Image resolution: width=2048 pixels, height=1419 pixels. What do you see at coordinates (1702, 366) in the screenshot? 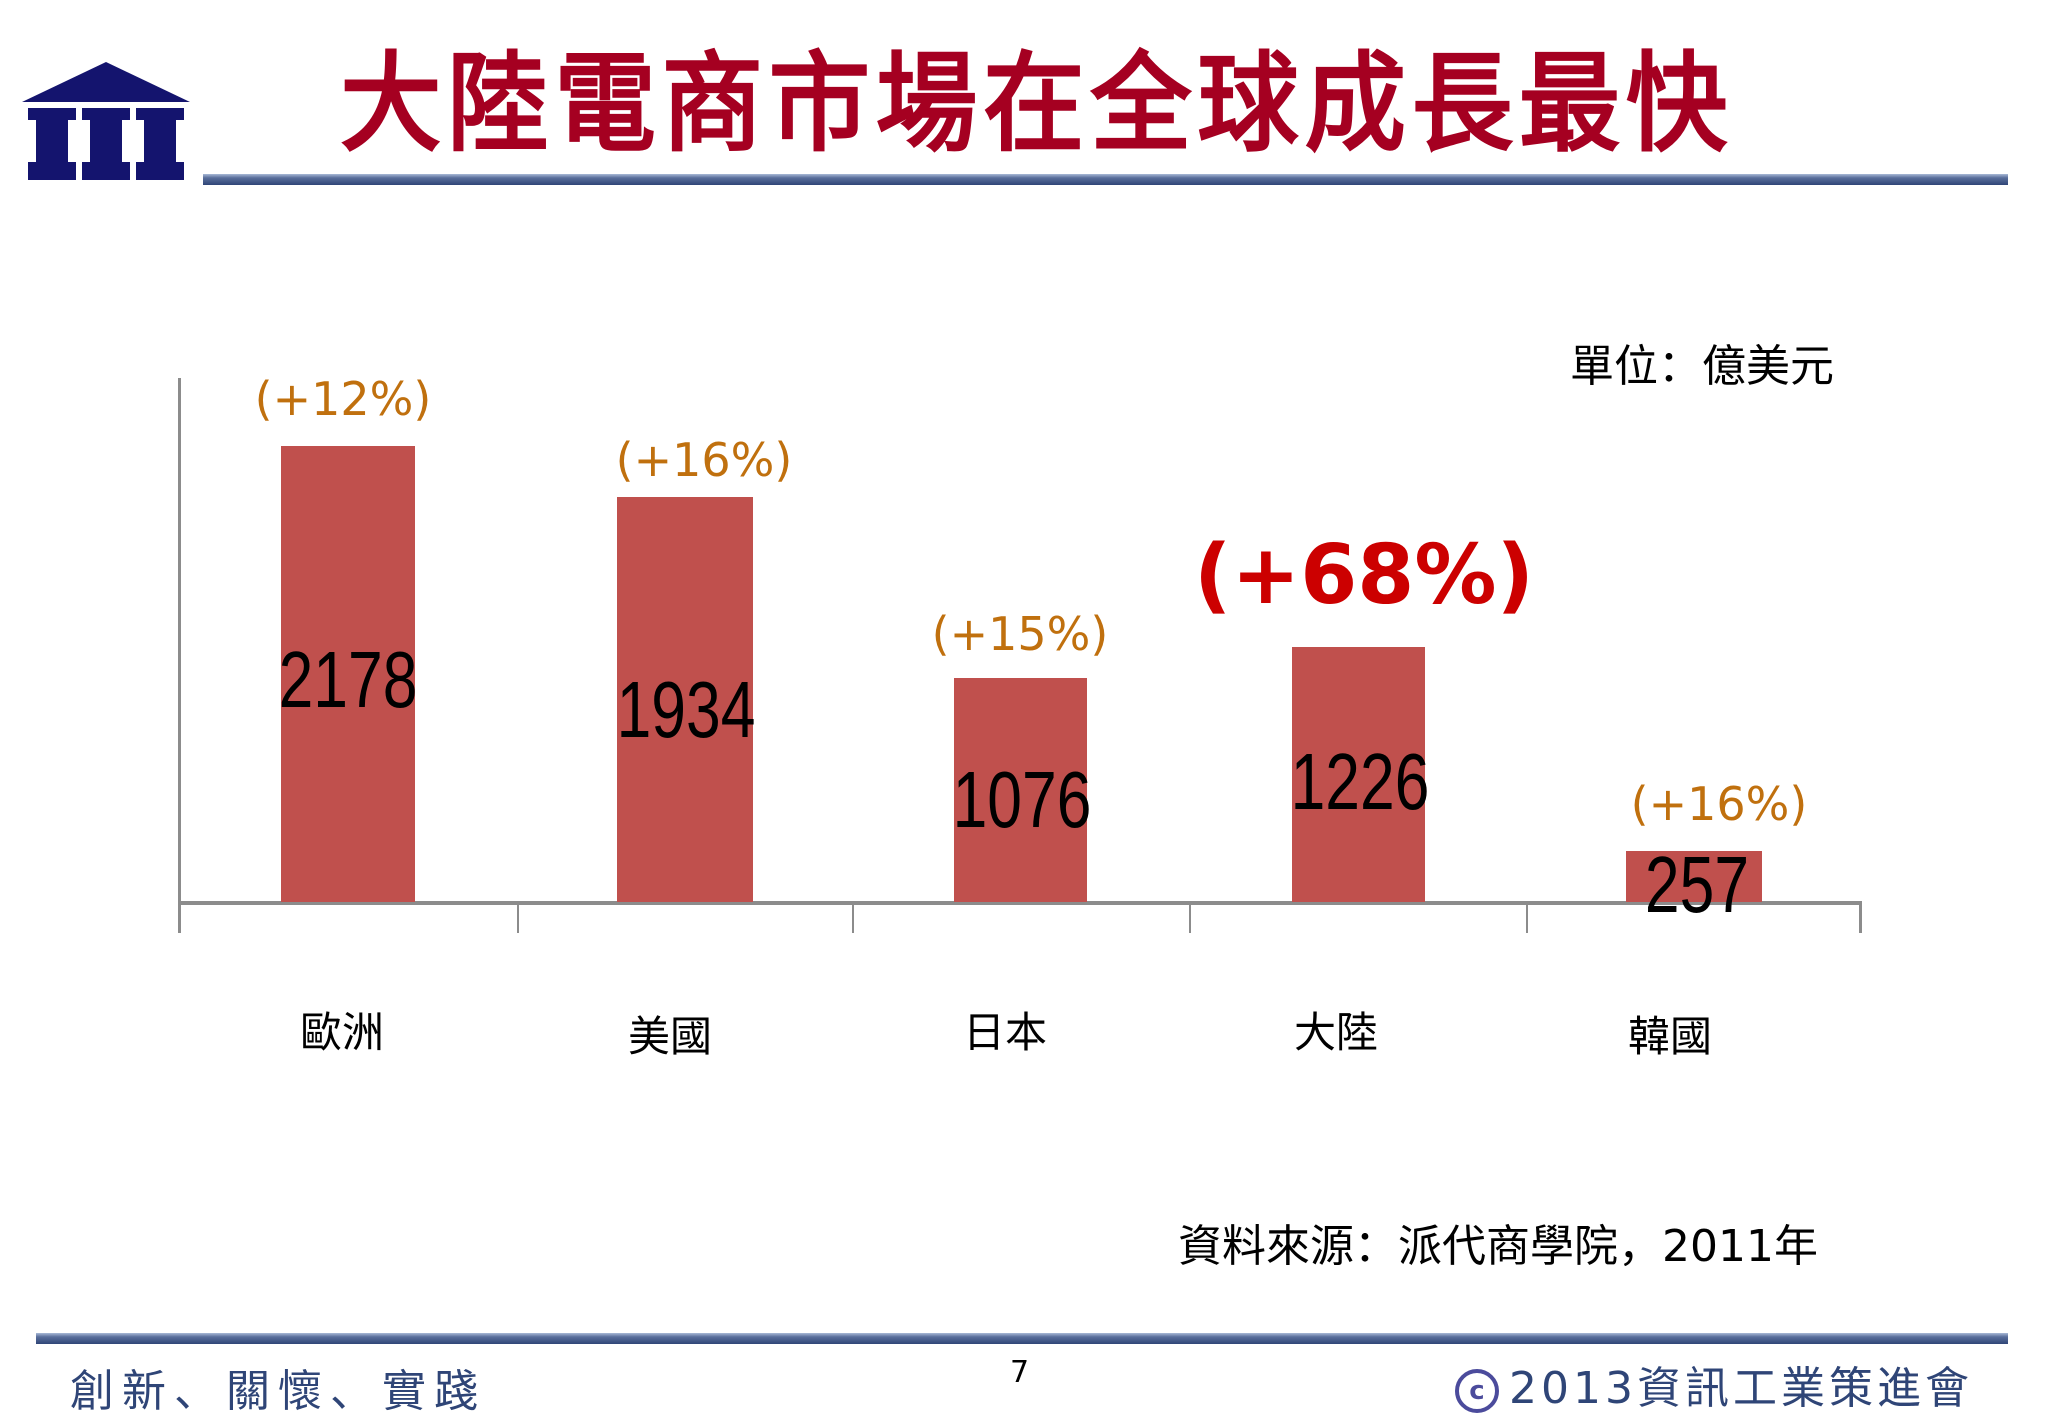
I see `unit-label: 單位：億美元` at bounding box center [1702, 366].